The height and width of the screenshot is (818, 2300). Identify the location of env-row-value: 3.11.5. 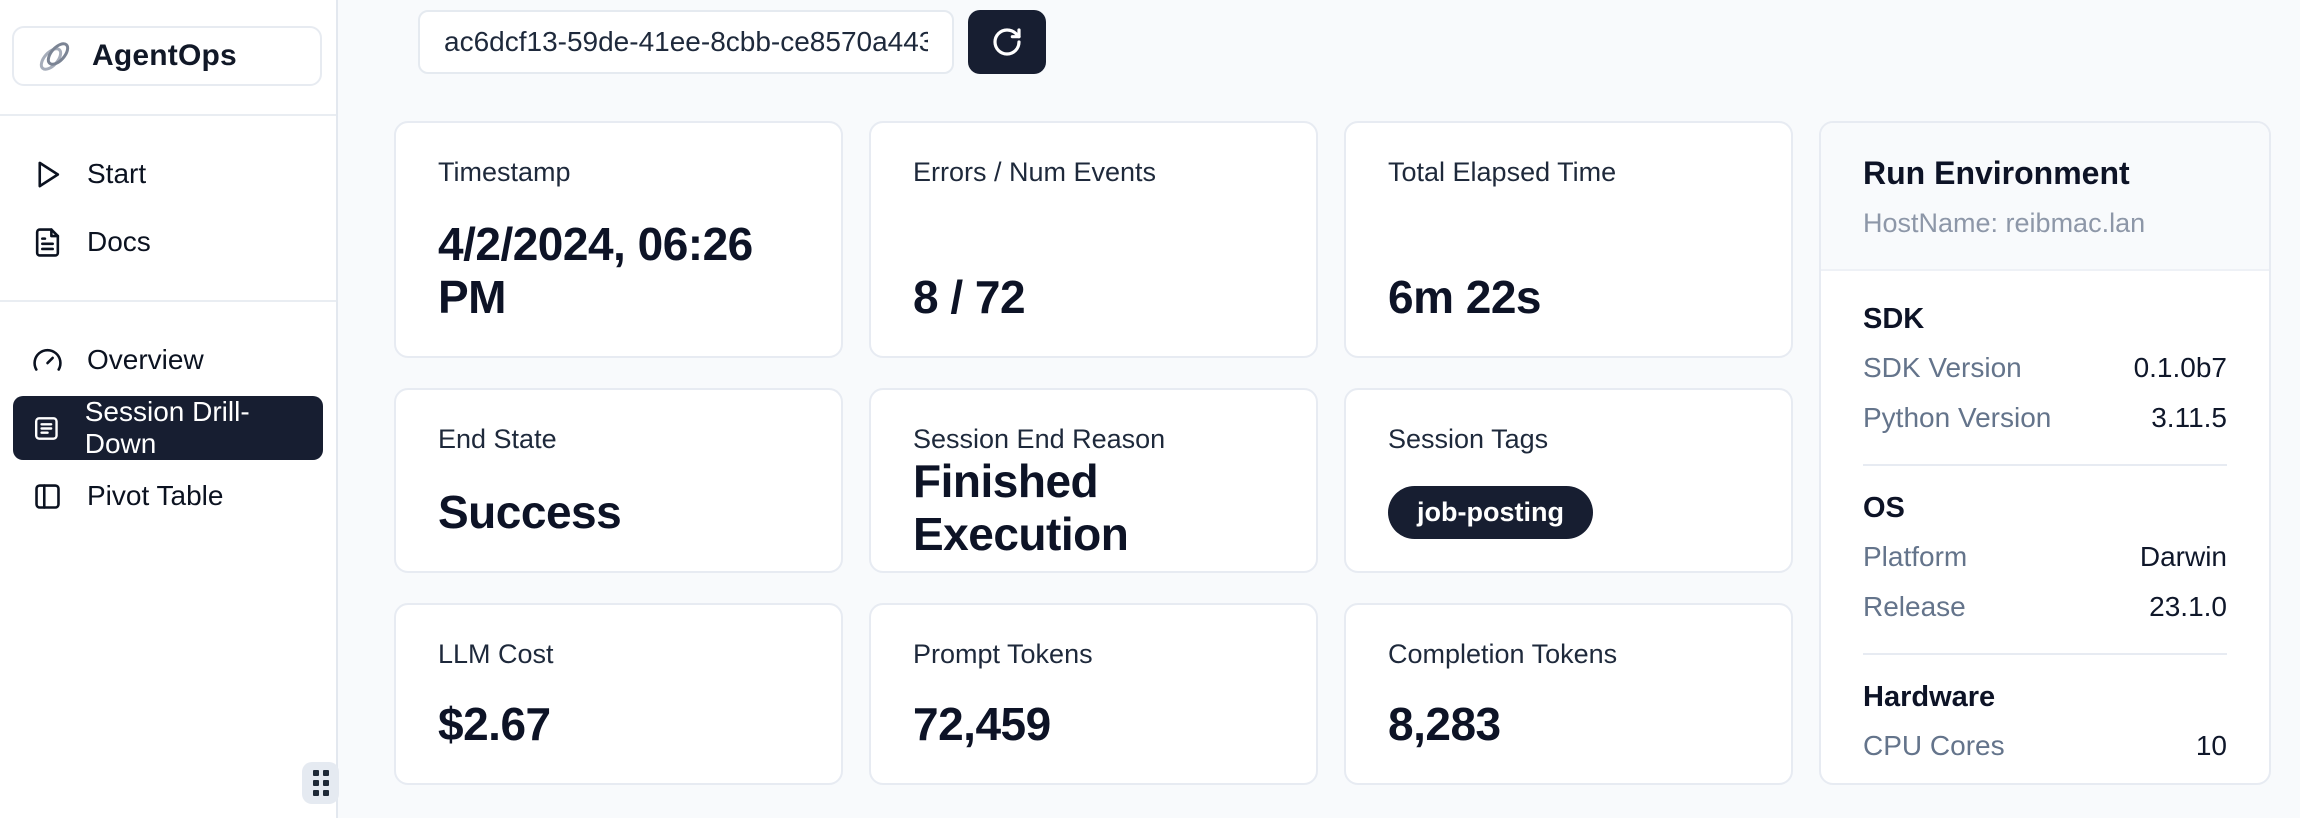
(2189, 417).